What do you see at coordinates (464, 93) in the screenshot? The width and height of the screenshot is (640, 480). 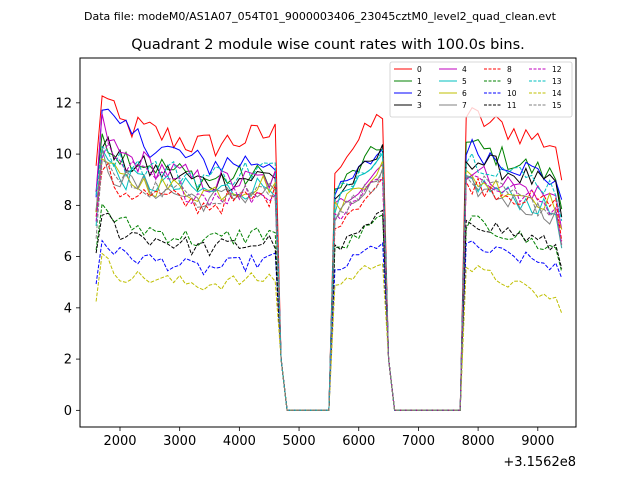 I see `legend-label-6: 6` at bounding box center [464, 93].